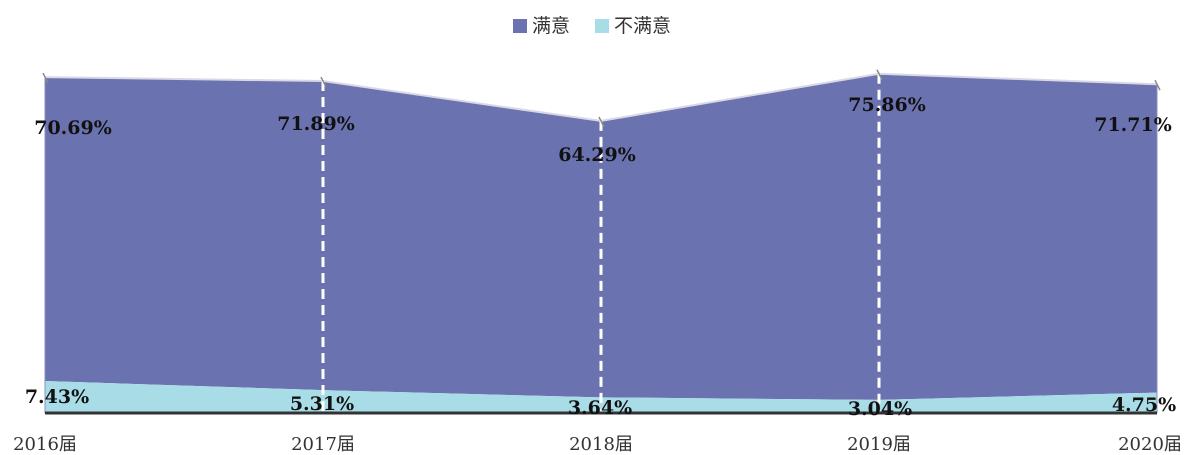  Describe the element at coordinates (73, 128) in the screenshot. I see `data-label-satisfied: 70.69%` at that location.